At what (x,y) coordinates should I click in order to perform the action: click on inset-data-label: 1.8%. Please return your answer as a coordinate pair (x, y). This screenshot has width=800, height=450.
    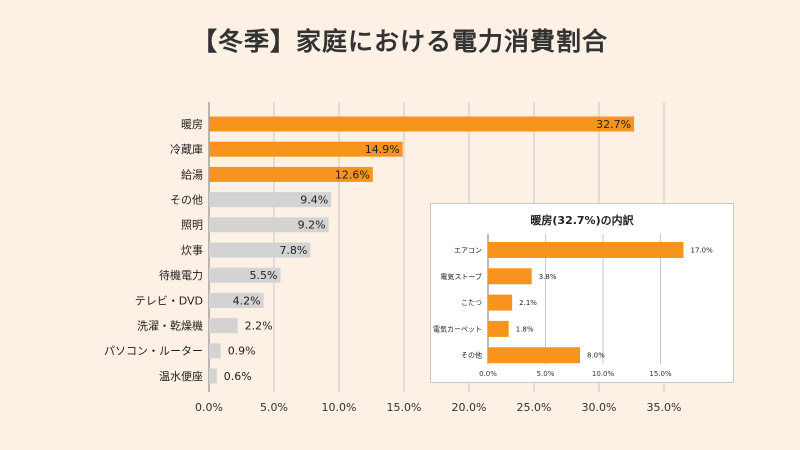
    Looking at the image, I should click on (525, 329).